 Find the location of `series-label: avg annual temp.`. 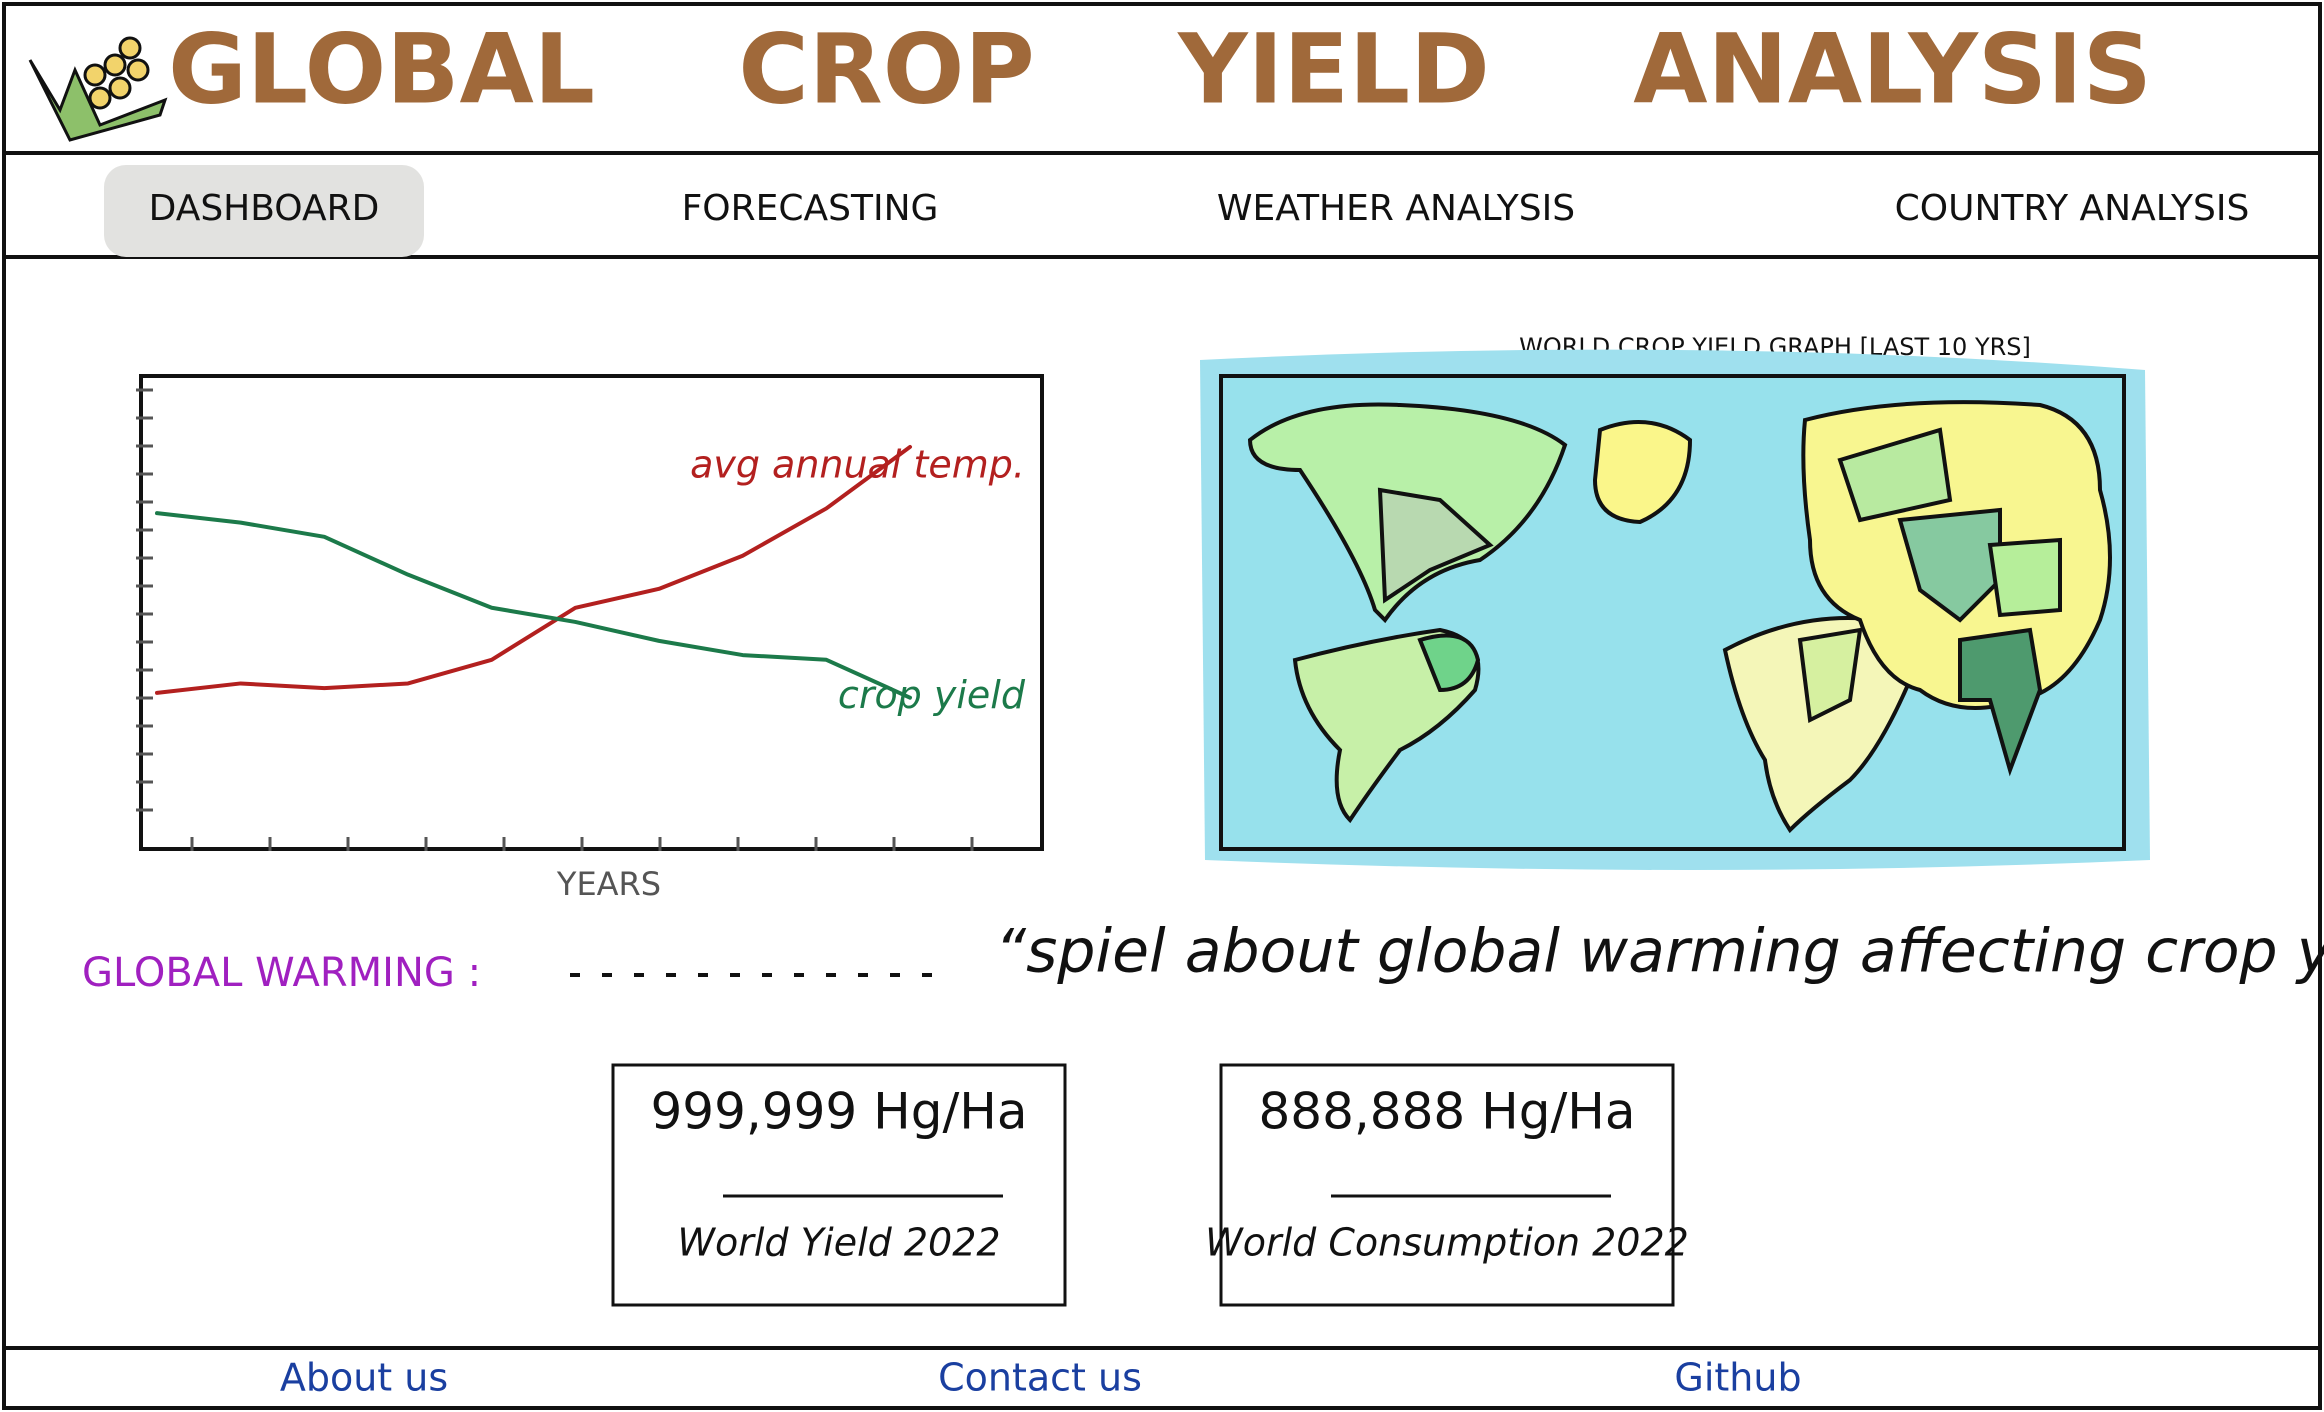

series-label: avg annual temp. is located at coordinates (857, 464).